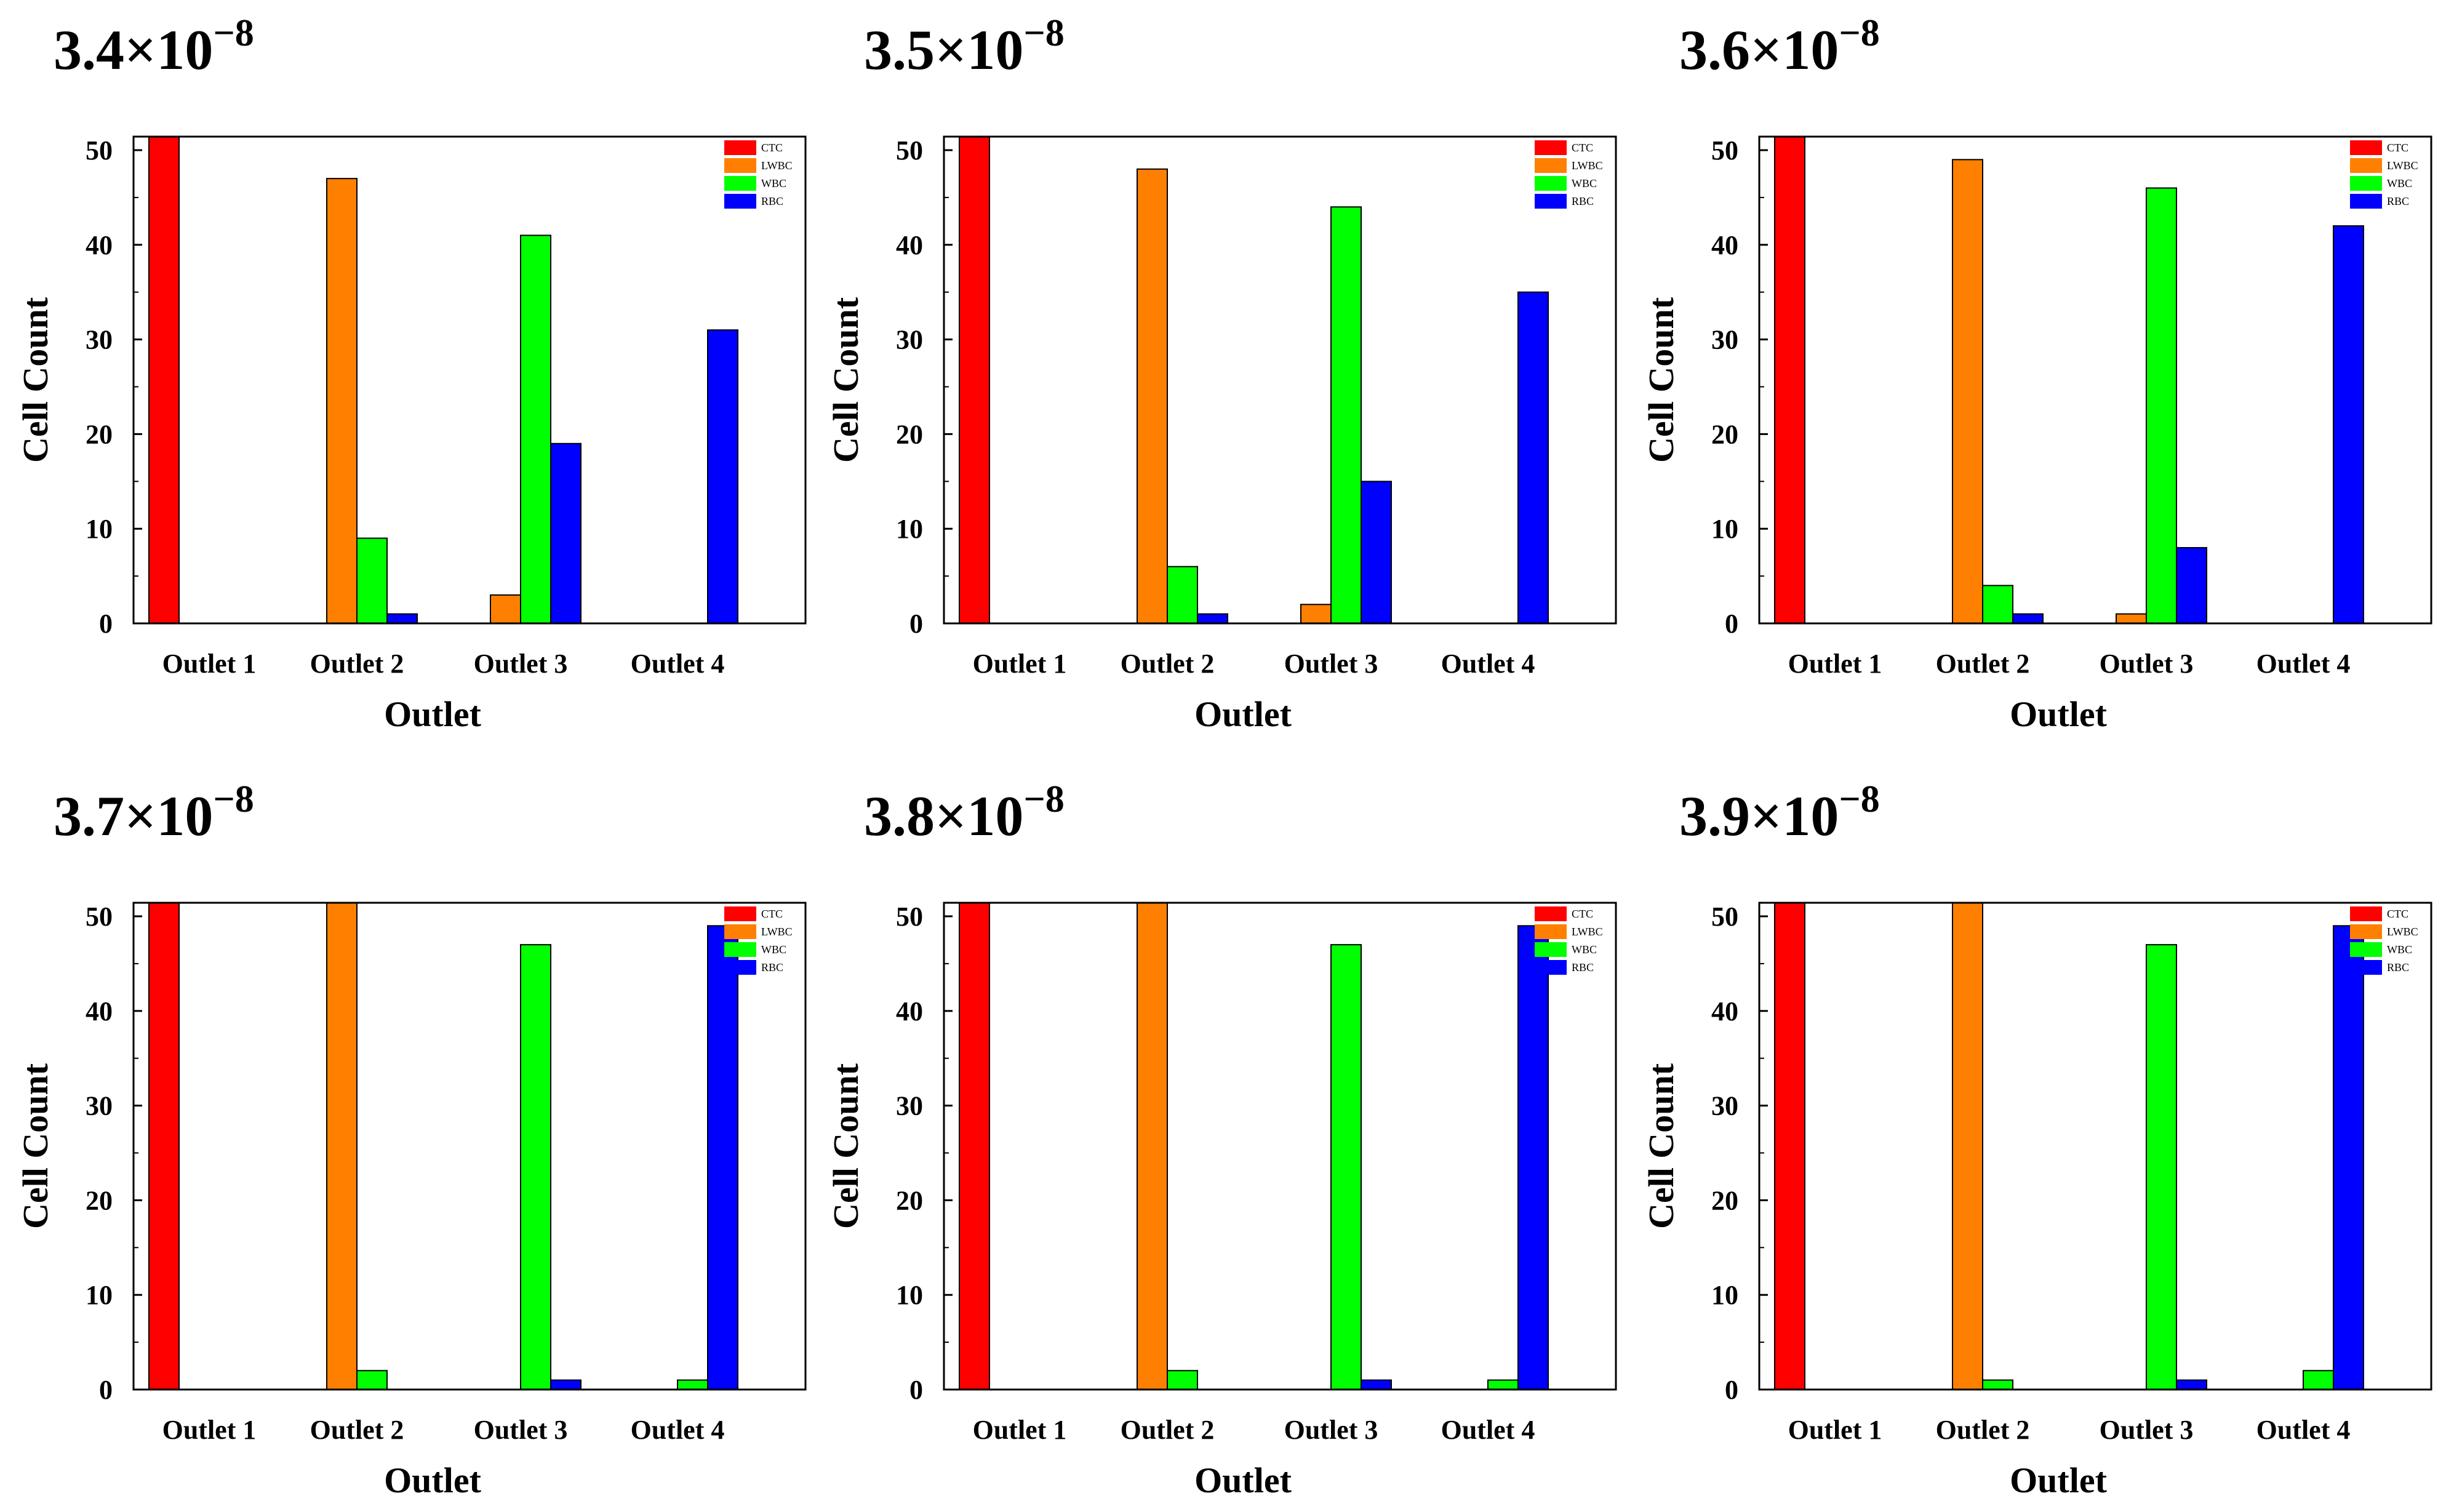 This screenshot has width=2454, height=1512. I want to click on panel-title-mantissa: 3.5×10, so click(944, 49).